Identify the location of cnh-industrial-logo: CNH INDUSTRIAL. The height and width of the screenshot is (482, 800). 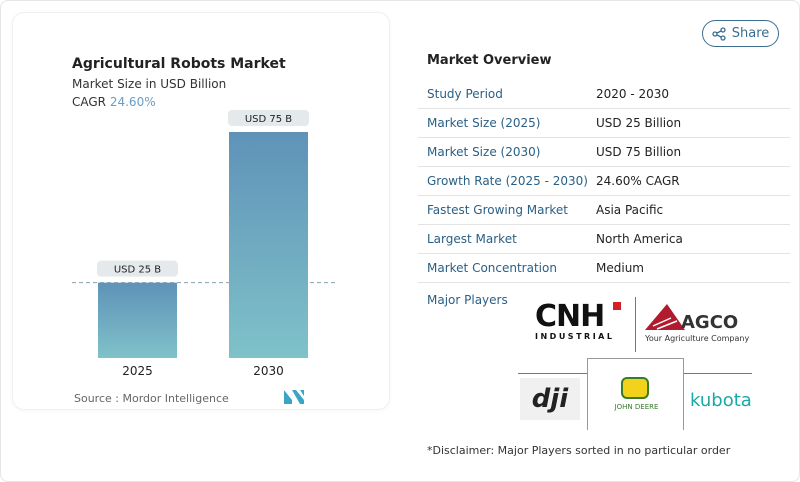
(578, 321).